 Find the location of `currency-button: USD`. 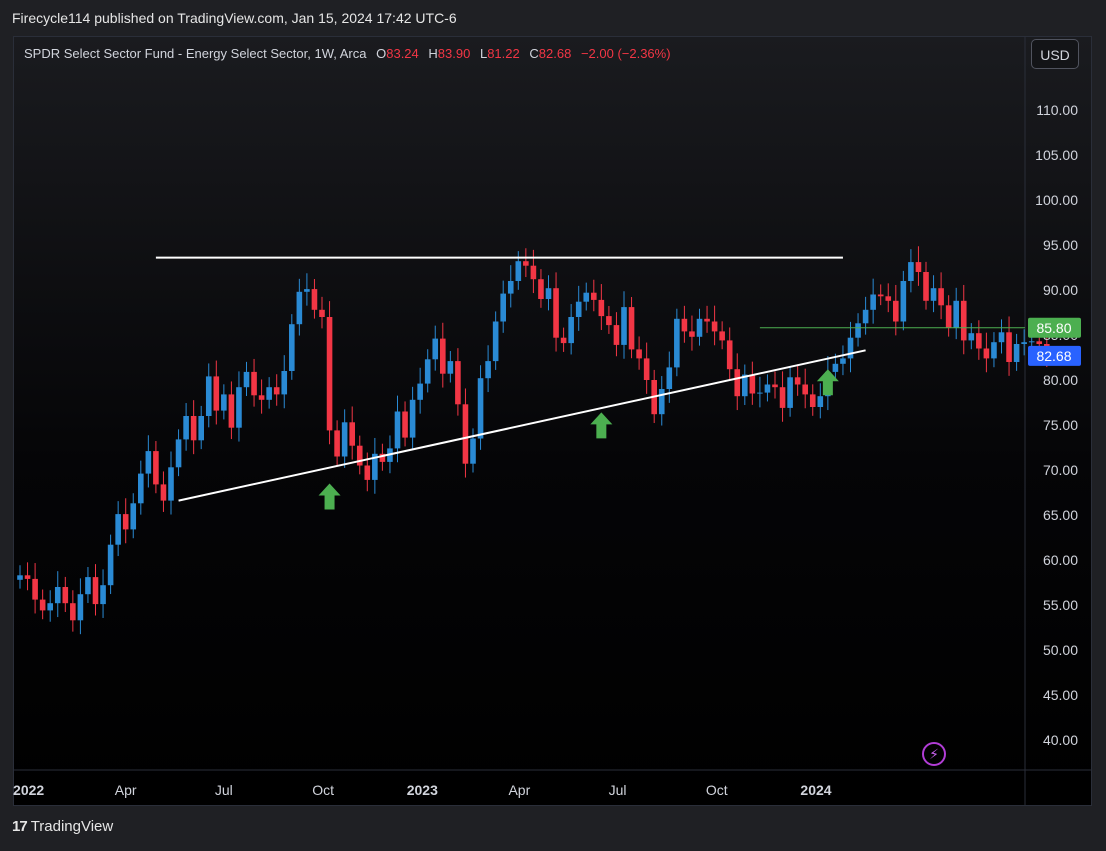

currency-button: USD is located at coordinates (1055, 54).